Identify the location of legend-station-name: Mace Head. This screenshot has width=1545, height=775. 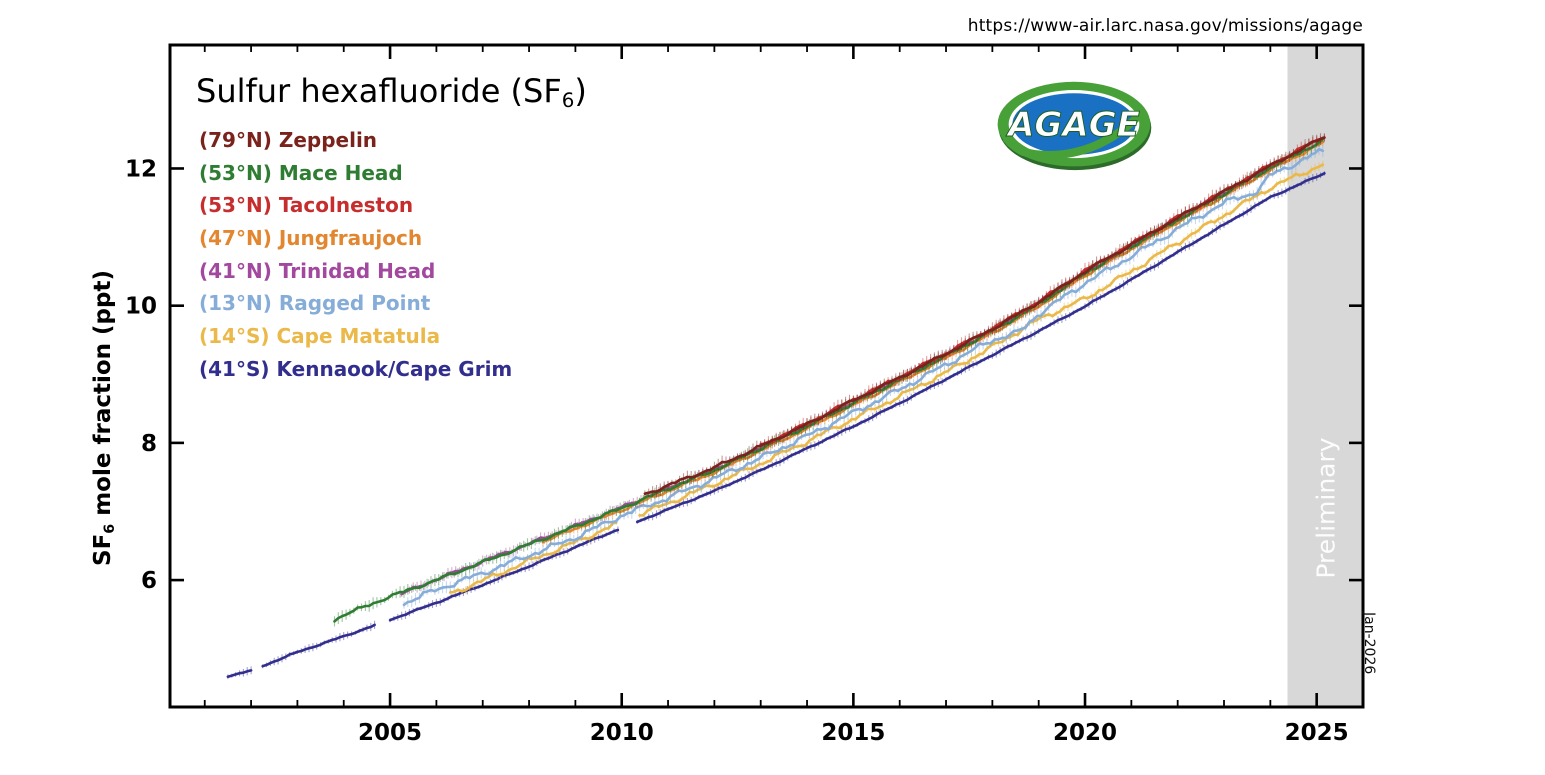
(340, 172).